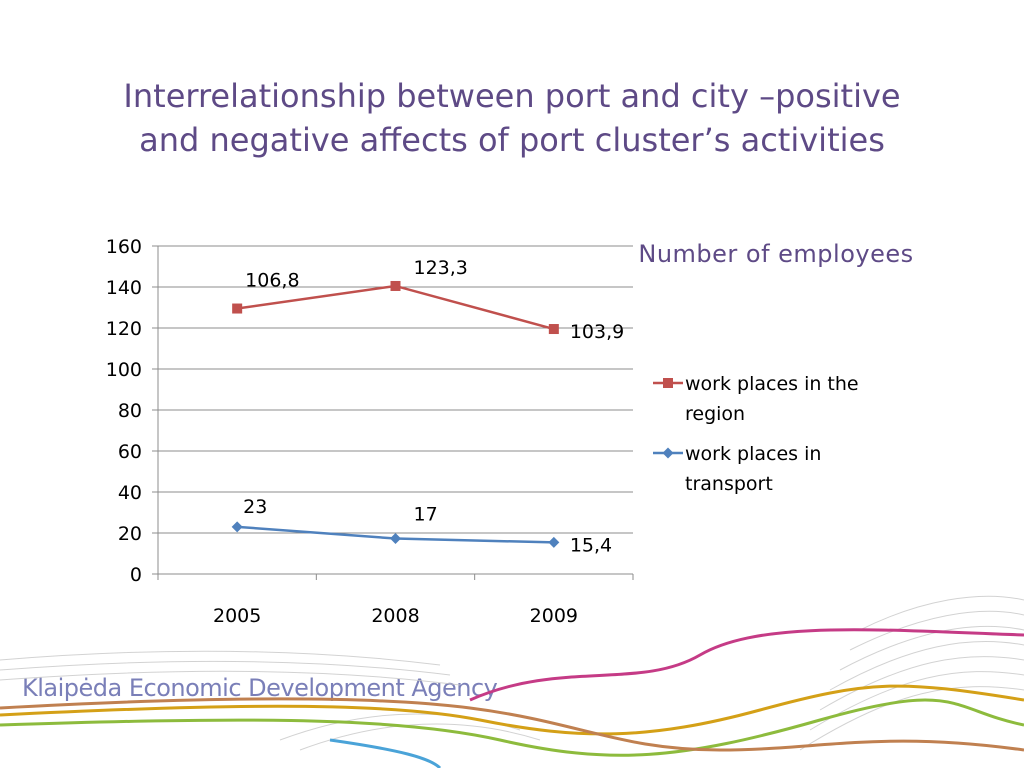 The image size is (1024, 768). What do you see at coordinates (136, 575) in the screenshot?
I see `y-tick-label: 0` at bounding box center [136, 575].